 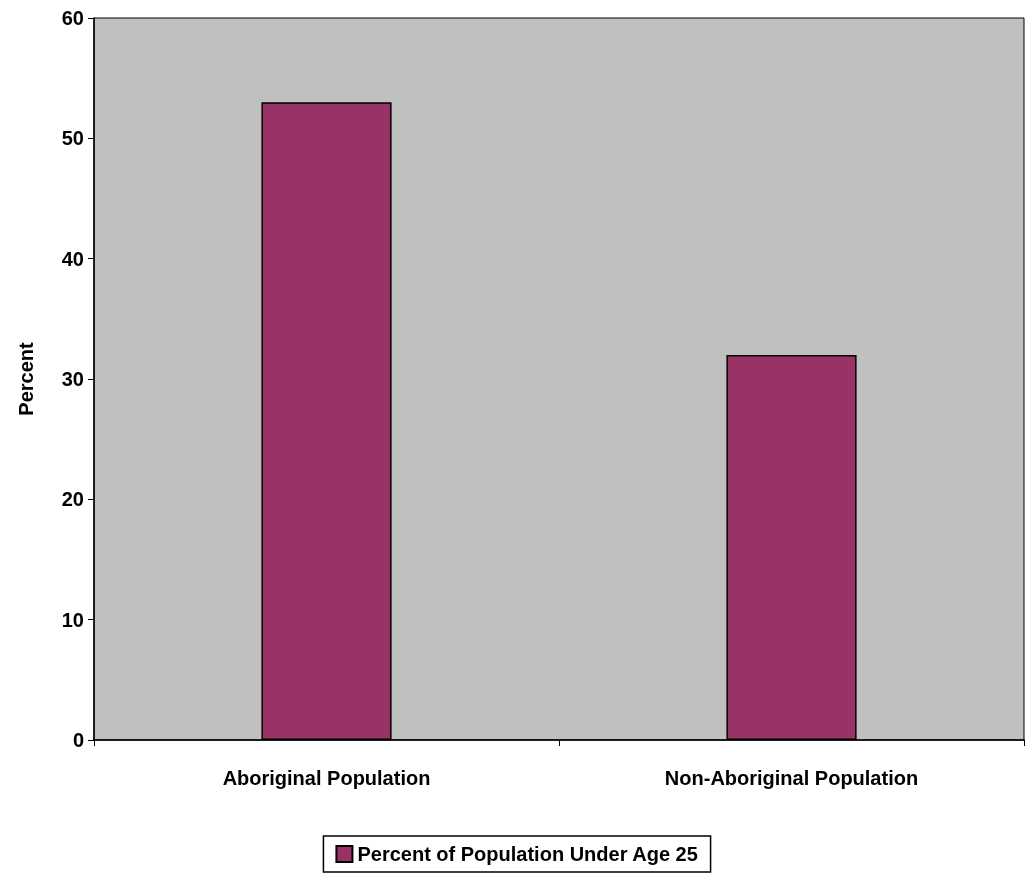 What do you see at coordinates (72, 619) in the screenshot?
I see `y-tick-label: 10` at bounding box center [72, 619].